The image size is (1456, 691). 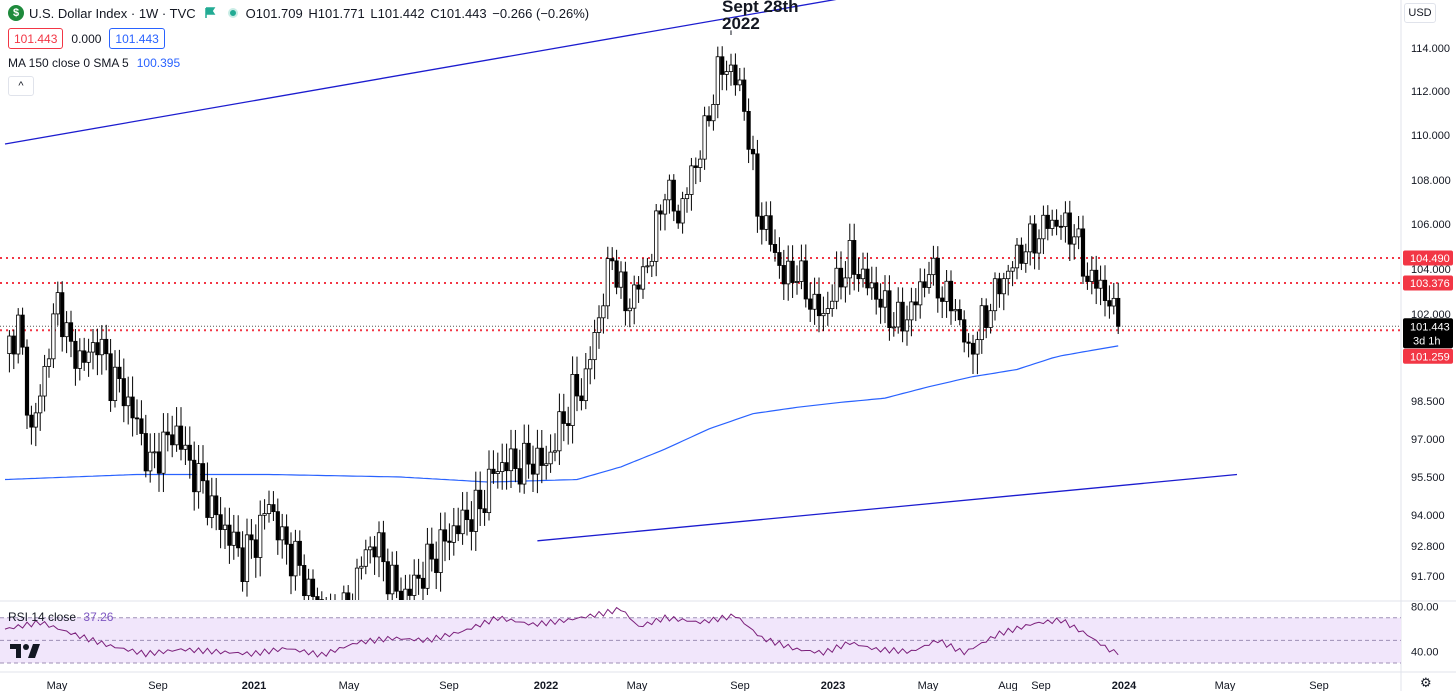 What do you see at coordinates (94, 63) in the screenshot?
I see `ma-legend: MA 150 close 0 SMA 5 100.395` at bounding box center [94, 63].